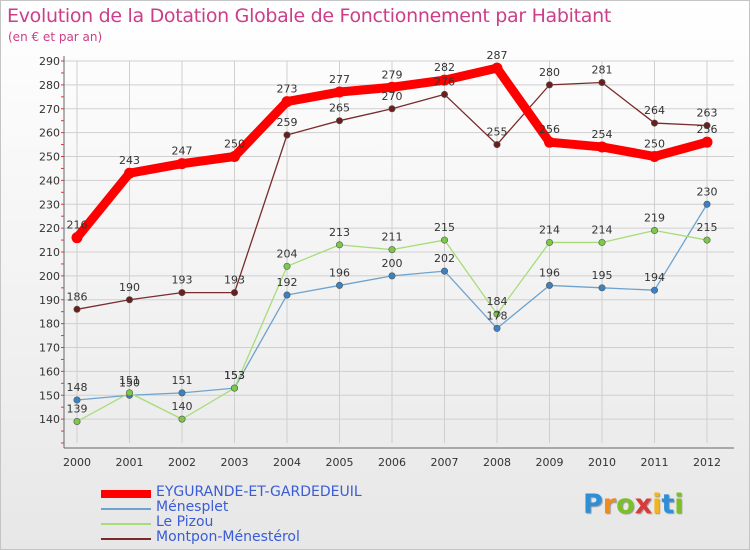 The image size is (750, 550). What do you see at coordinates (287, 253) in the screenshot?
I see `series-2-data-label: 204` at bounding box center [287, 253].